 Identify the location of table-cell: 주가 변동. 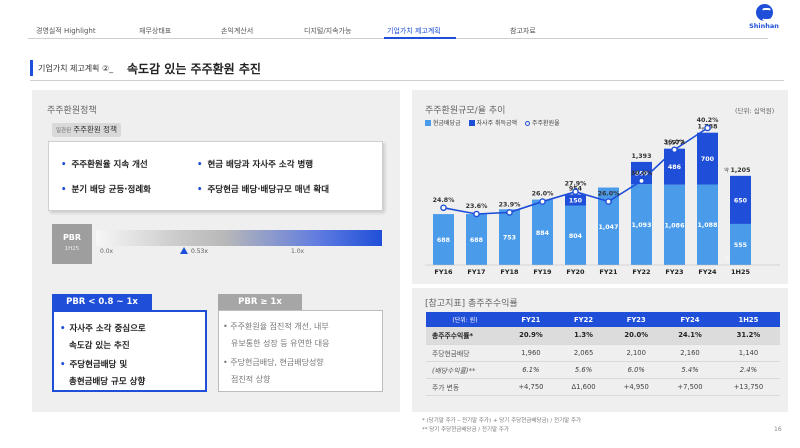
(465, 387).